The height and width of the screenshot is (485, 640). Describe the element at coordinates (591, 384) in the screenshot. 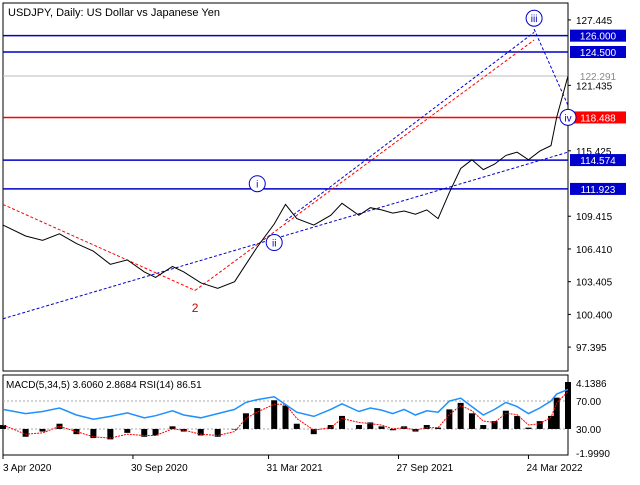

I see `indicator-y-tick-label: 4.1386` at that location.